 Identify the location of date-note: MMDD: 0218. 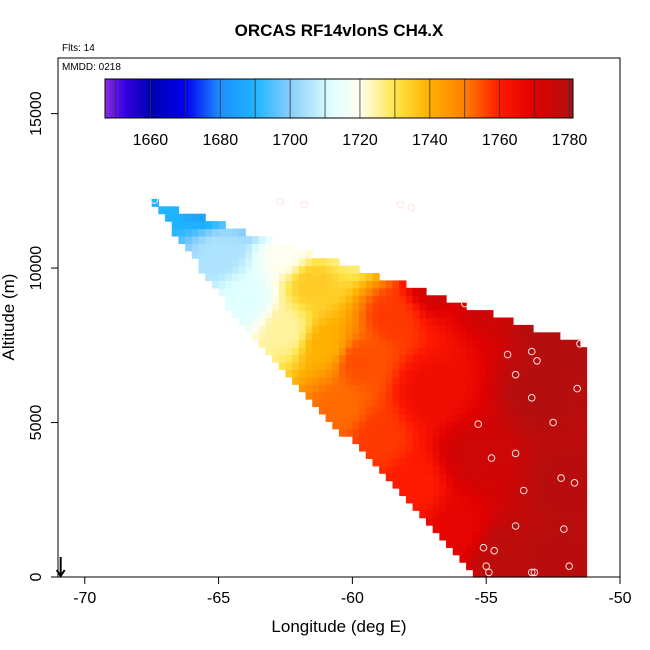
(91, 67).